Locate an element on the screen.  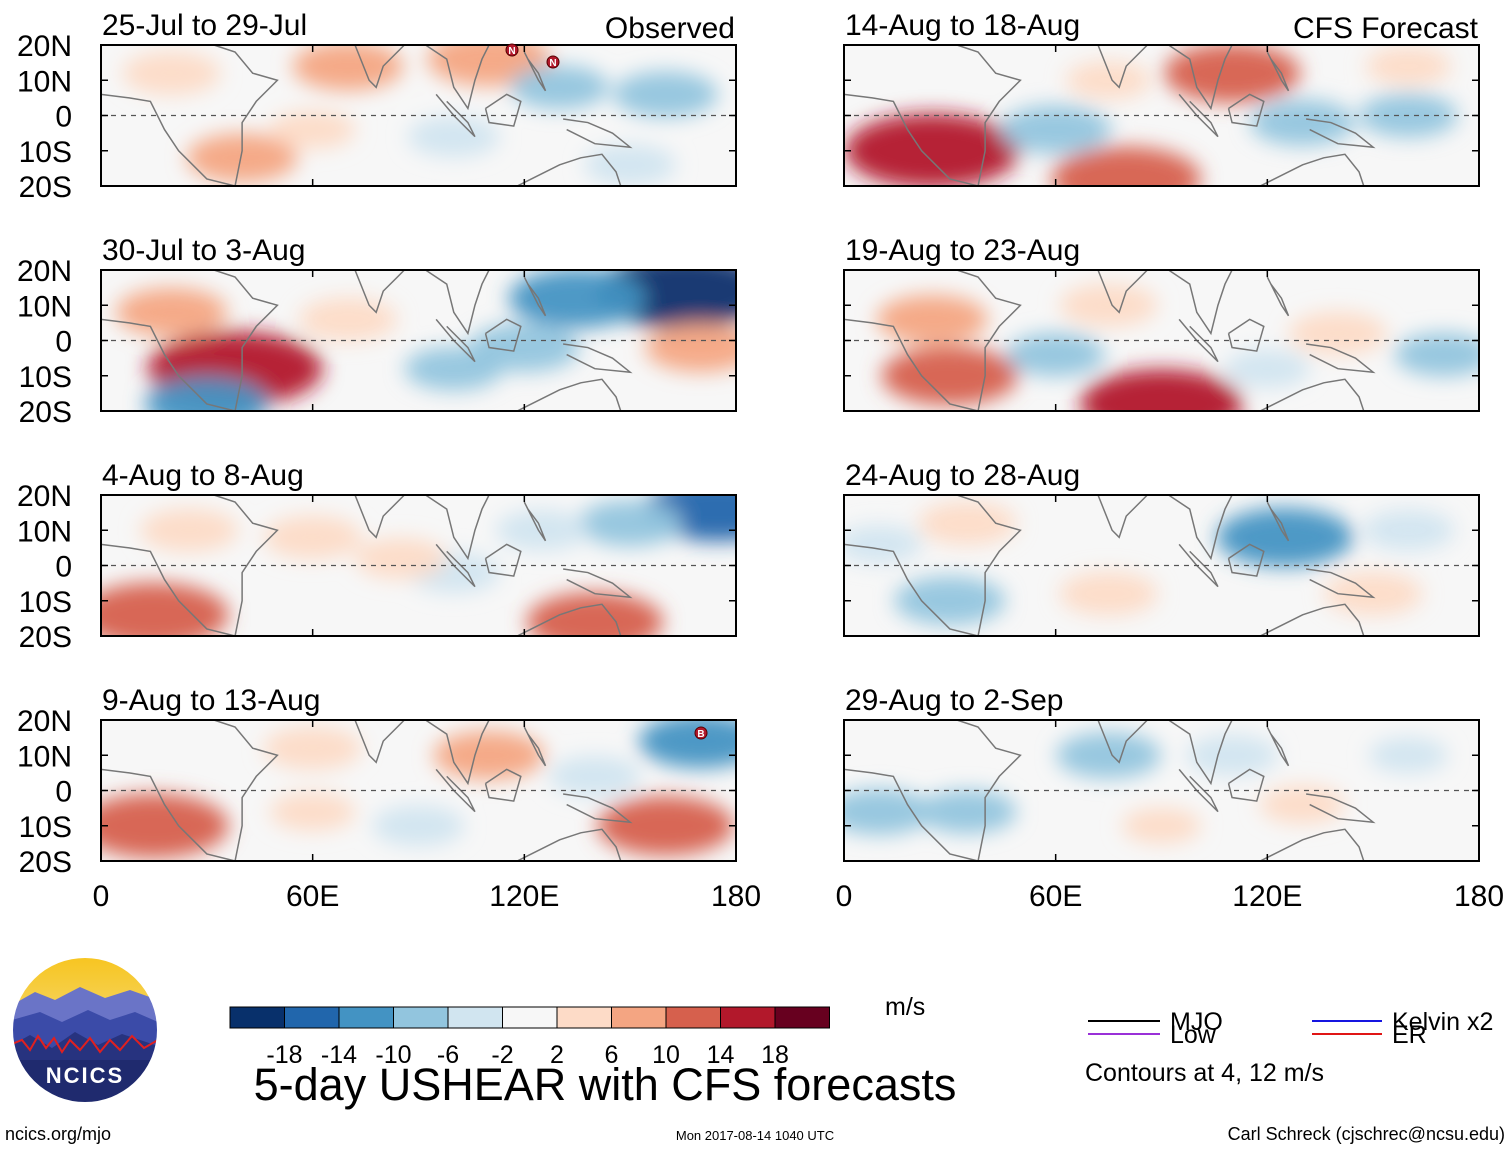
lat-tick-label: 20N is located at coordinates (44, 721).